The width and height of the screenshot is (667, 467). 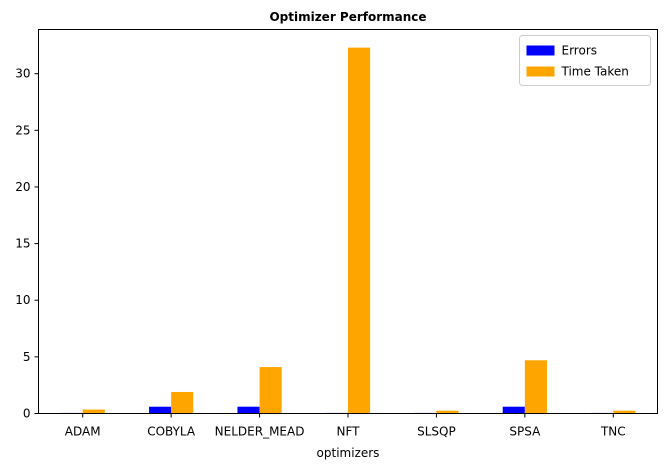 I want to click on legend-label: Errors, so click(x=580, y=51).